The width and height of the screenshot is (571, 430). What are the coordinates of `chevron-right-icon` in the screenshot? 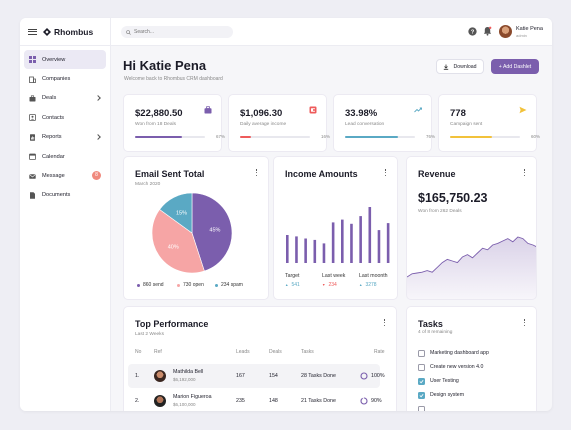 It's located at (98, 136).